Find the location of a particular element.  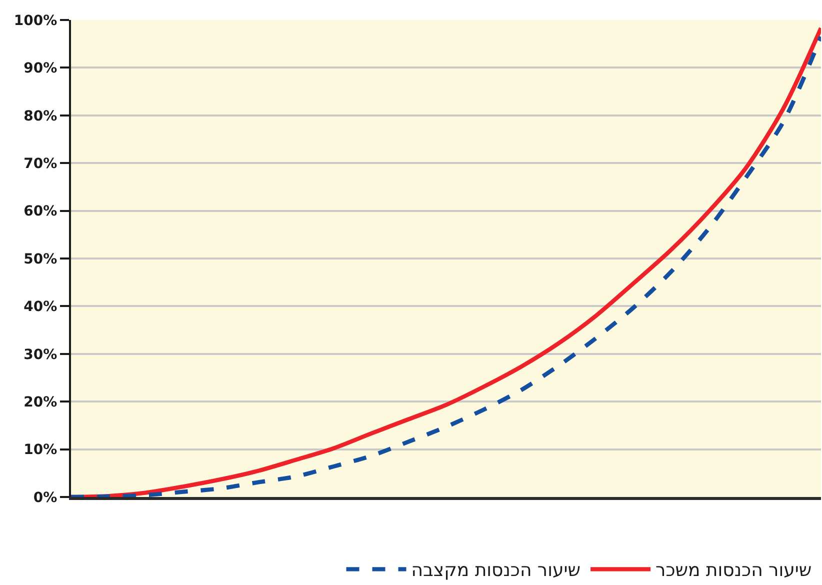

y-tick-label: 60% is located at coordinates (41, 212).